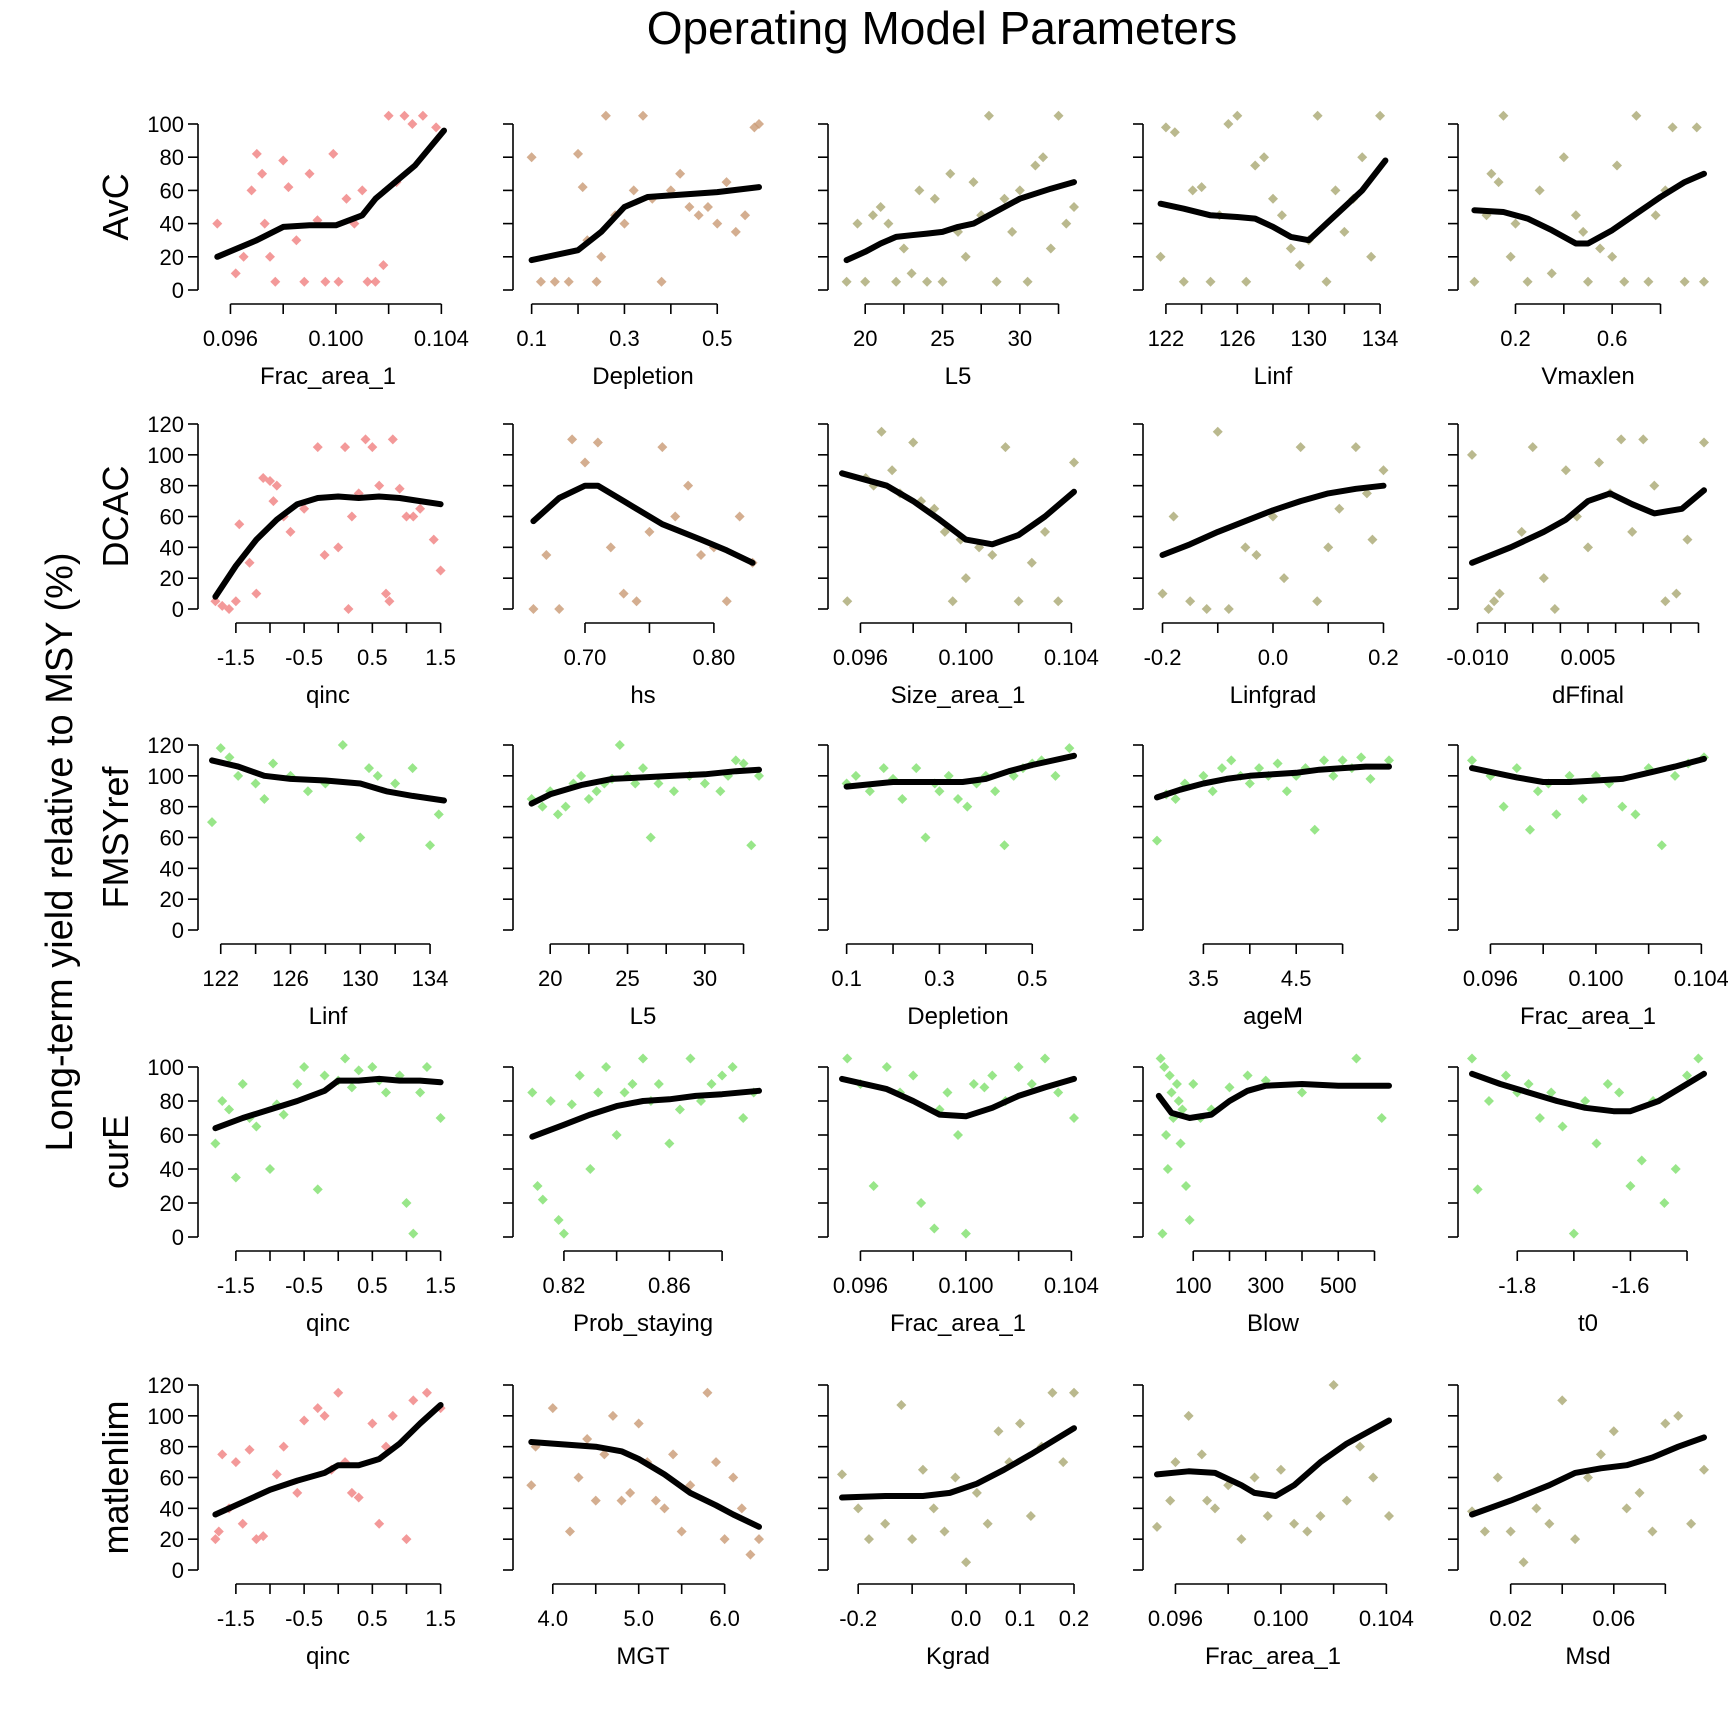 The image size is (1728, 1728). Describe the element at coordinates (942, 338) in the screenshot. I see `x-tick-label: 25` at that location.